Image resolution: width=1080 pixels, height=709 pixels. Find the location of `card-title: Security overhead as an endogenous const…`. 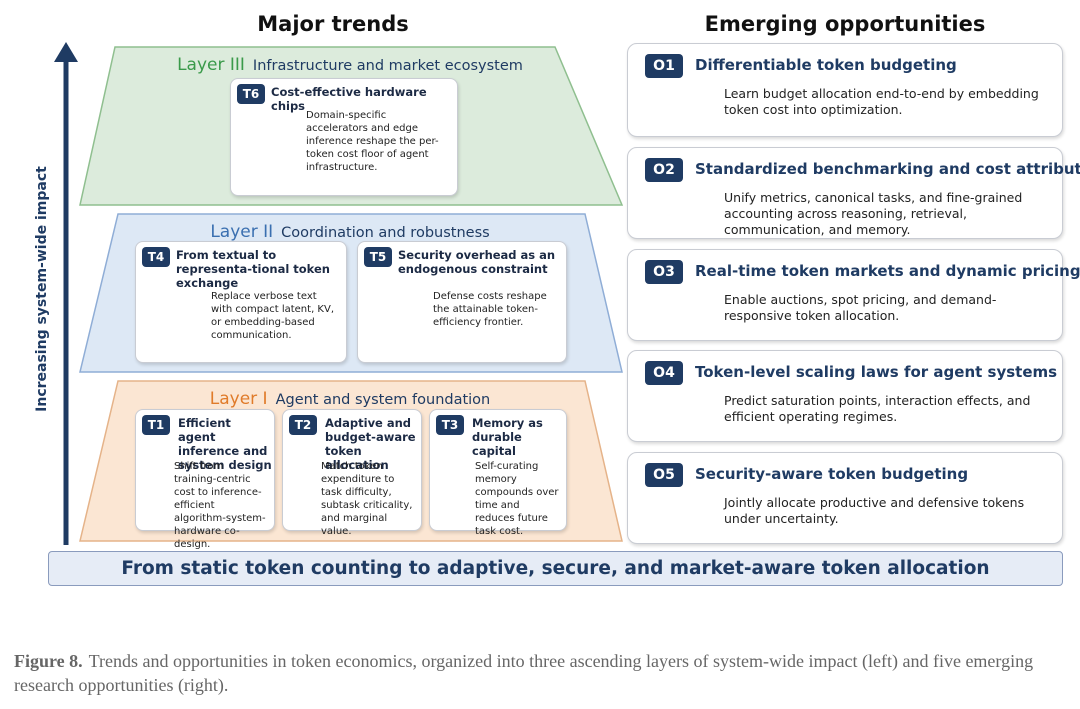

card-title: Security overhead as an endogenous const… is located at coordinates (477, 262).